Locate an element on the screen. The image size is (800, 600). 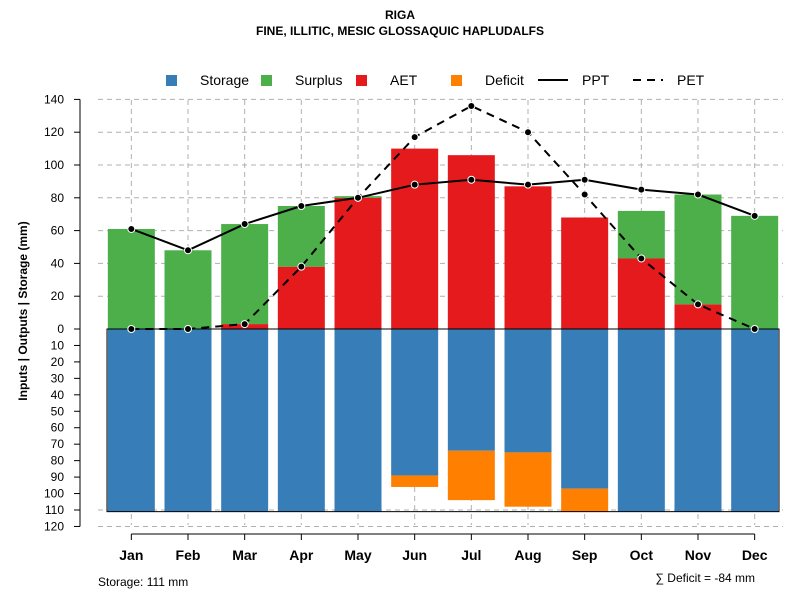
surplus-bar-oct is located at coordinates (641, 234).